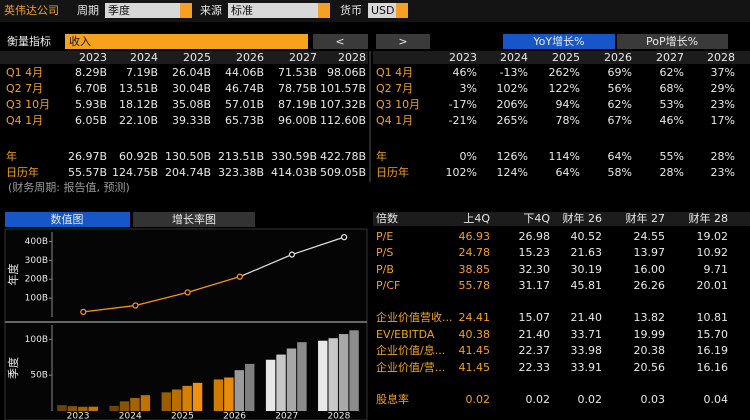 Image resolution: width=750 pixels, height=420 pixels. I want to click on cell: 16.00, so click(650, 269).